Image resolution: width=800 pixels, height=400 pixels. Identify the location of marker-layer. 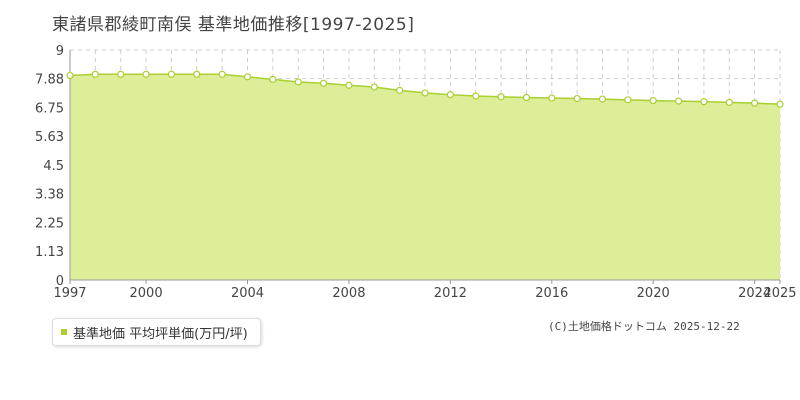
(425, 89).